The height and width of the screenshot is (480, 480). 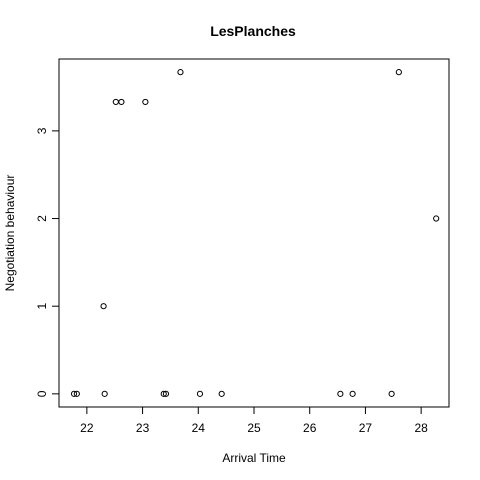 What do you see at coordinates (10, 233) in the screenshot?
I see `y-axis-label: Negotiation behaviour` at bounding box center [10, 233].